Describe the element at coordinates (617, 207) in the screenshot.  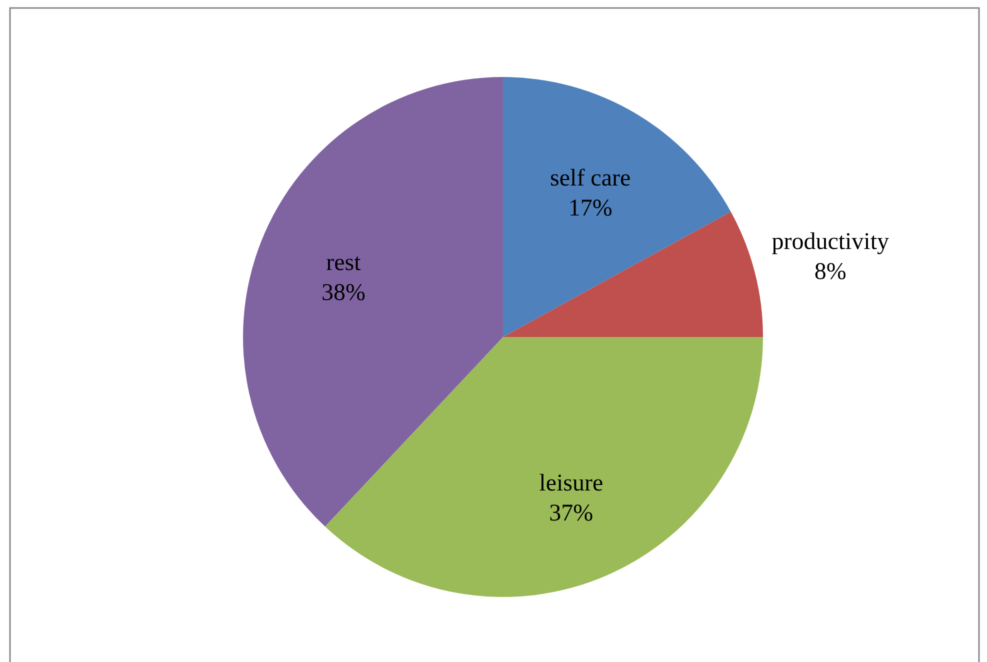
I see `pie-slice` at that location.